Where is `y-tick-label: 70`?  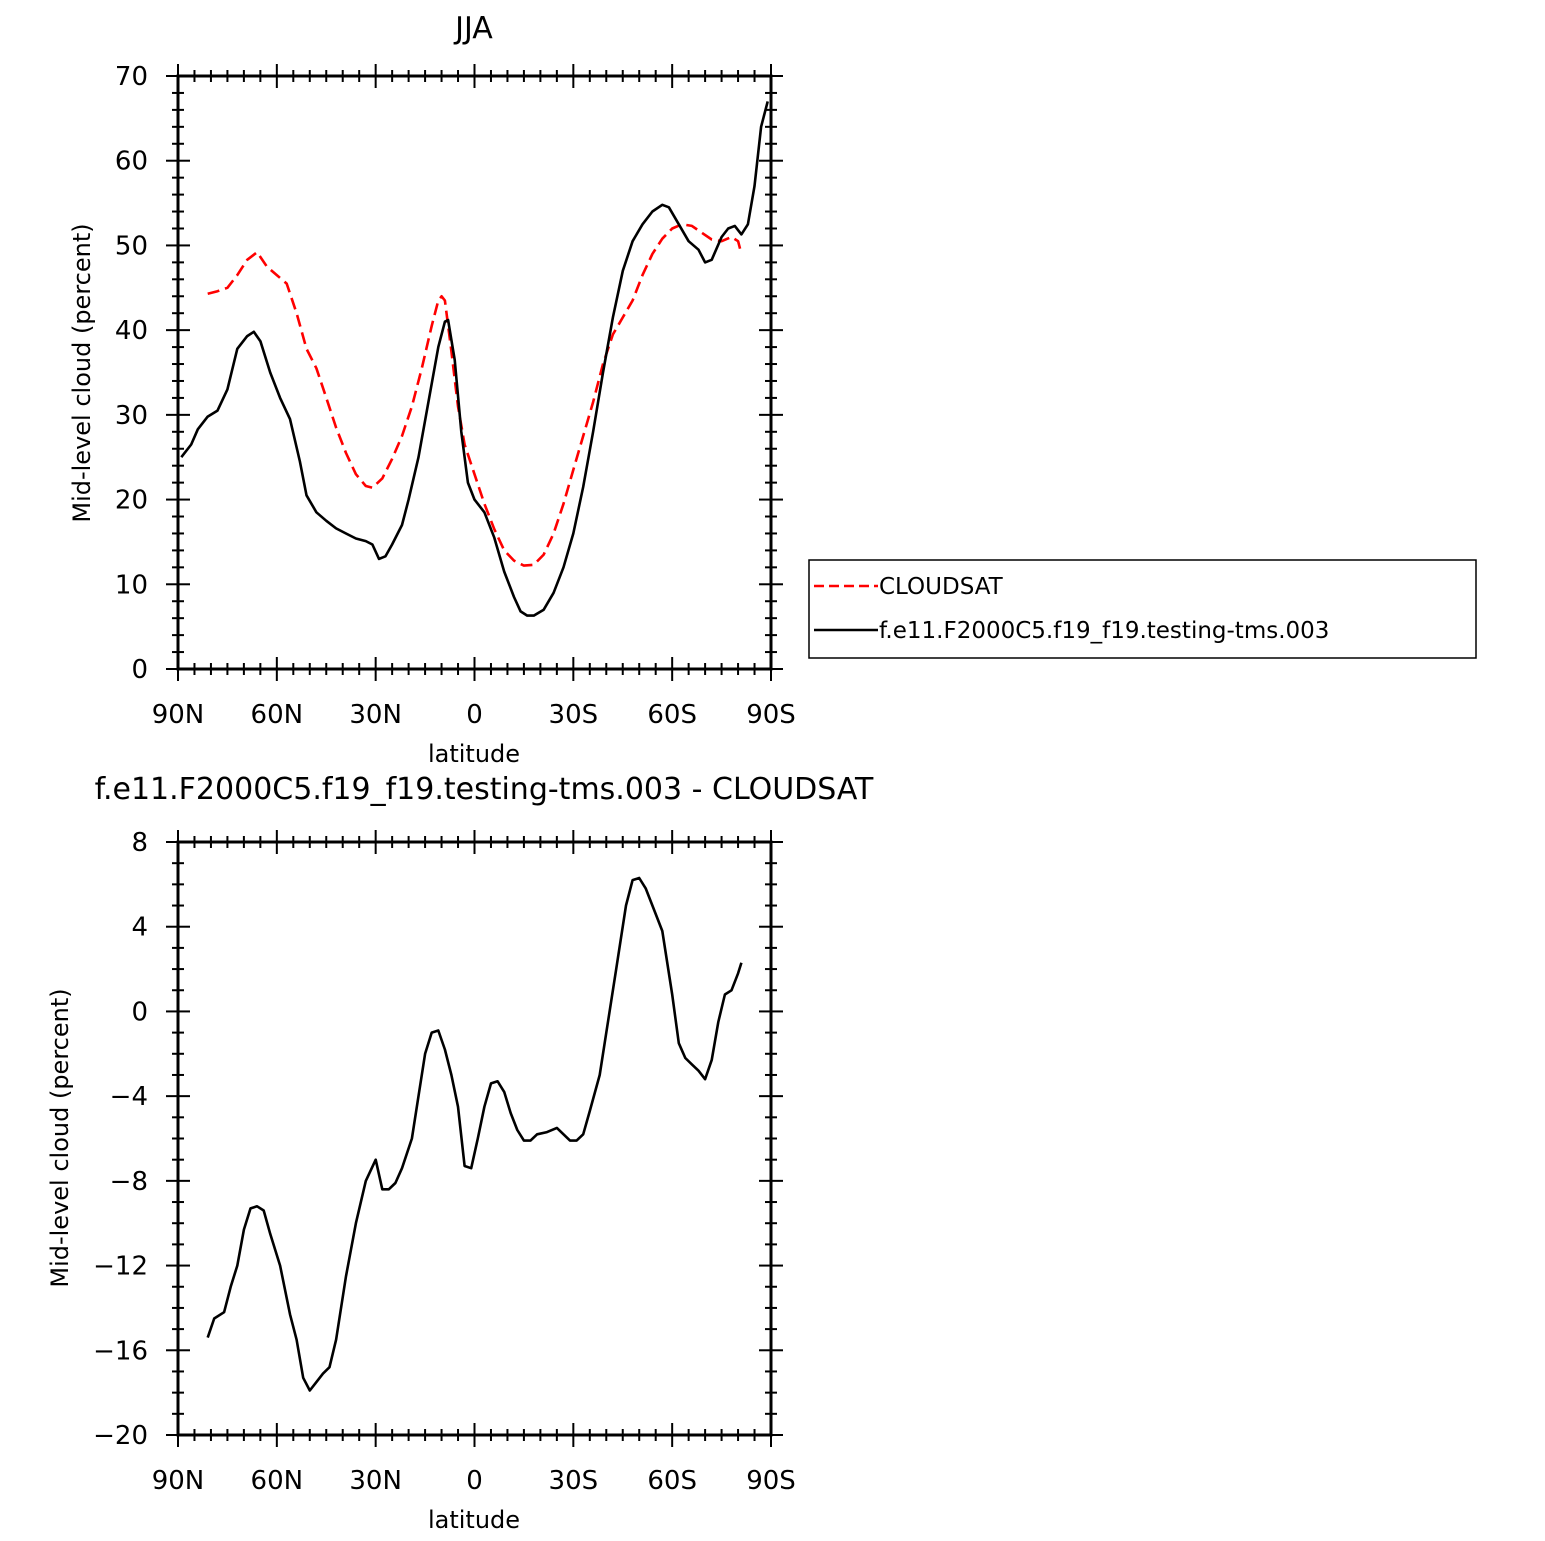 y-tick-label: 70 is located at coordinates (131, 77).